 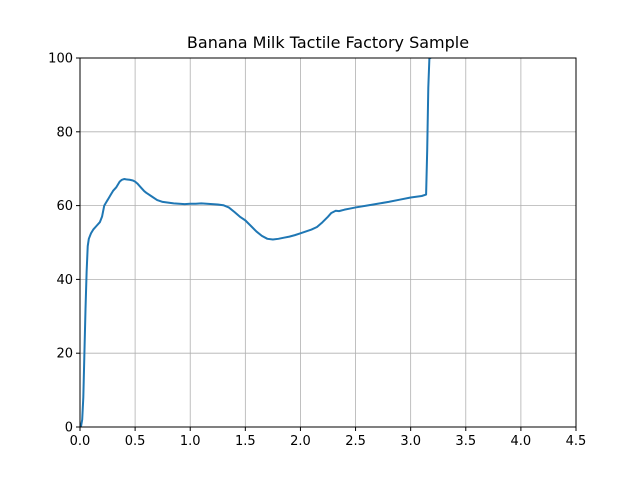 What do you see at coordinates (328, 42) in the screenshot?
I see `chart-title: Banana Milk Tactile Factory Sample` at bounding box center [328, 42].